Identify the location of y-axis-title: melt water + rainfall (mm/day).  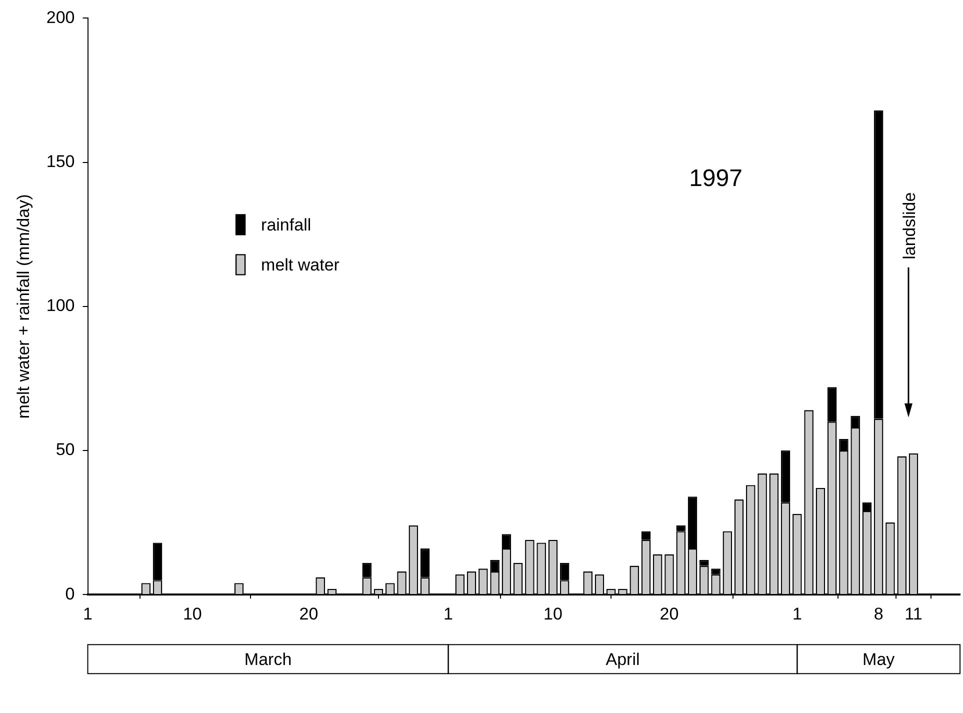
(23, 306).